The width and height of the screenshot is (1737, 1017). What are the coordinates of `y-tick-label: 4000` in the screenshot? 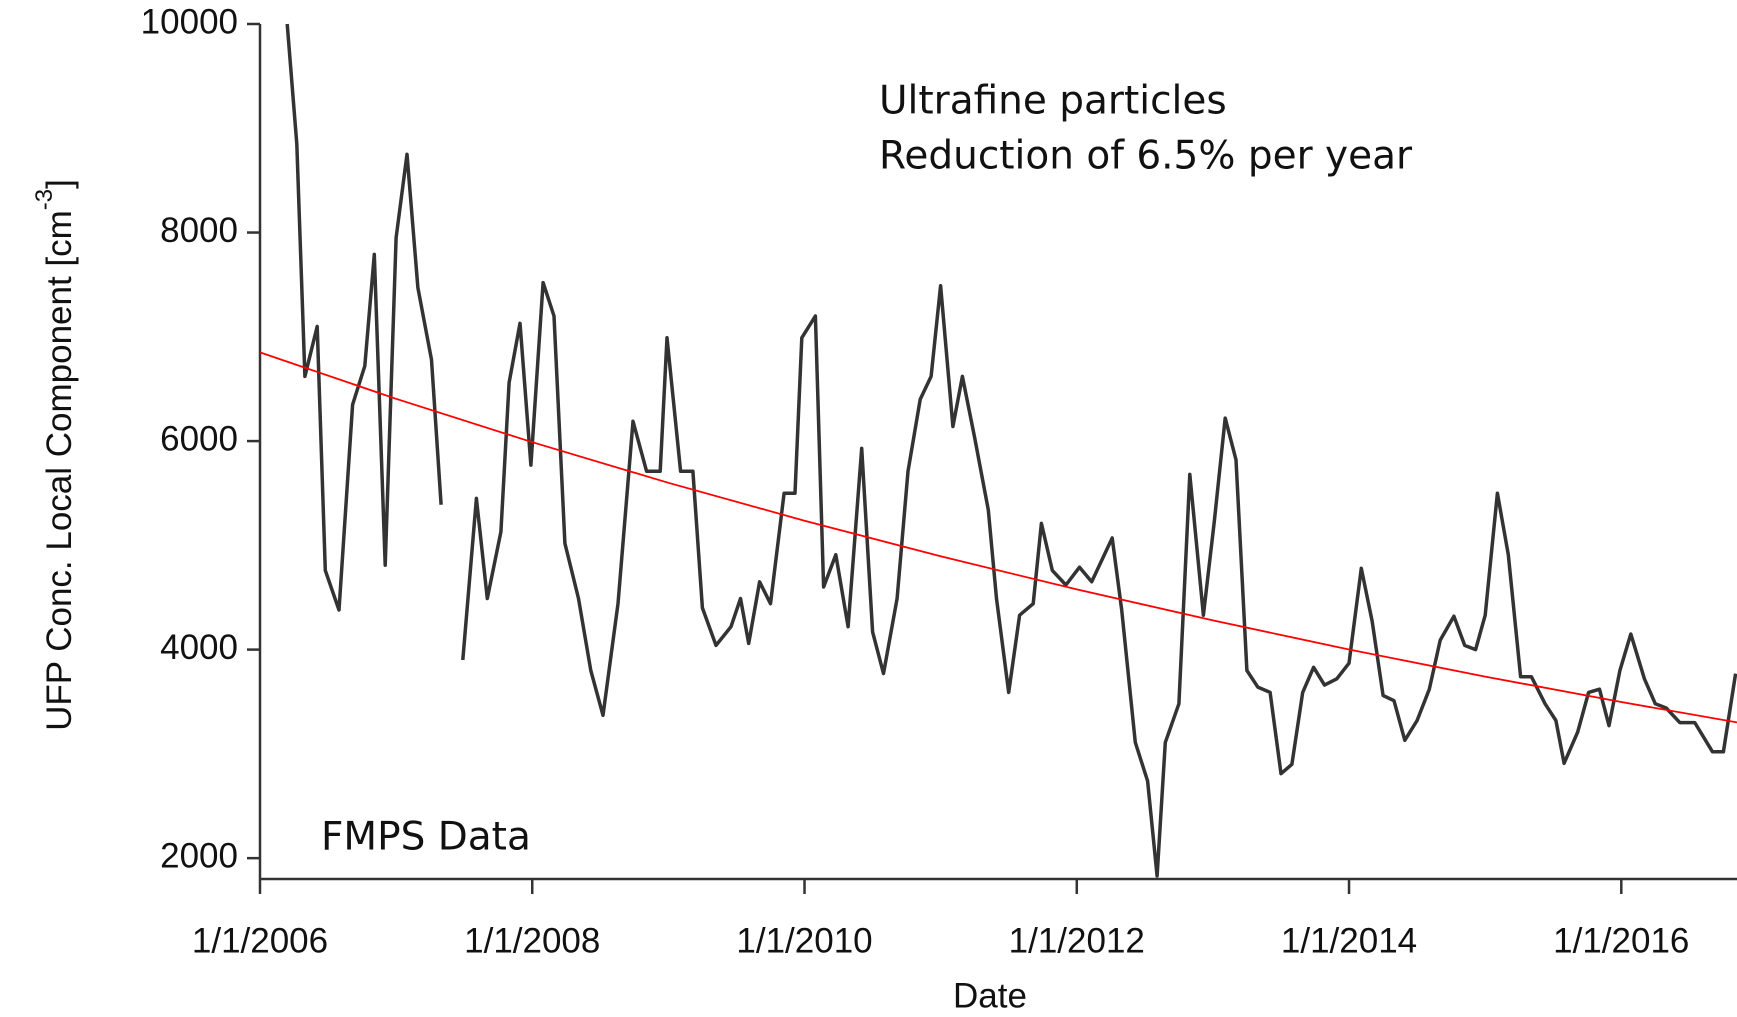 It's located at (199, 647).